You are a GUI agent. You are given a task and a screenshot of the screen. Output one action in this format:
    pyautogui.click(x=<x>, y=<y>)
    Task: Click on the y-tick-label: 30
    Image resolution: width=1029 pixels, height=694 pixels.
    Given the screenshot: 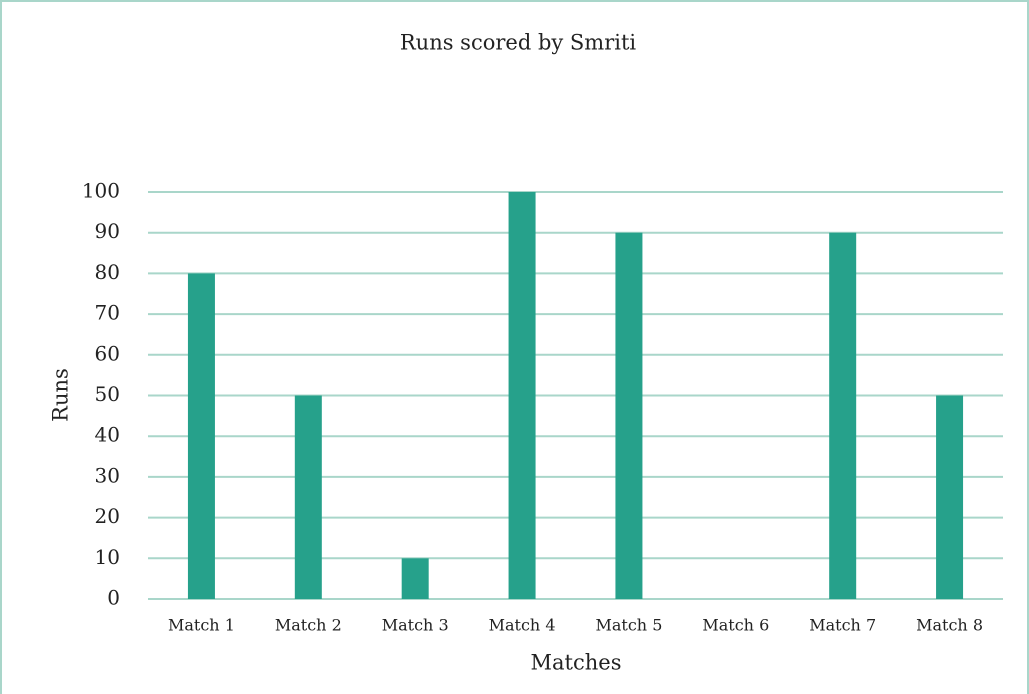 What is the action you would take?
    pyautogui.click(x=107, y=475)
    